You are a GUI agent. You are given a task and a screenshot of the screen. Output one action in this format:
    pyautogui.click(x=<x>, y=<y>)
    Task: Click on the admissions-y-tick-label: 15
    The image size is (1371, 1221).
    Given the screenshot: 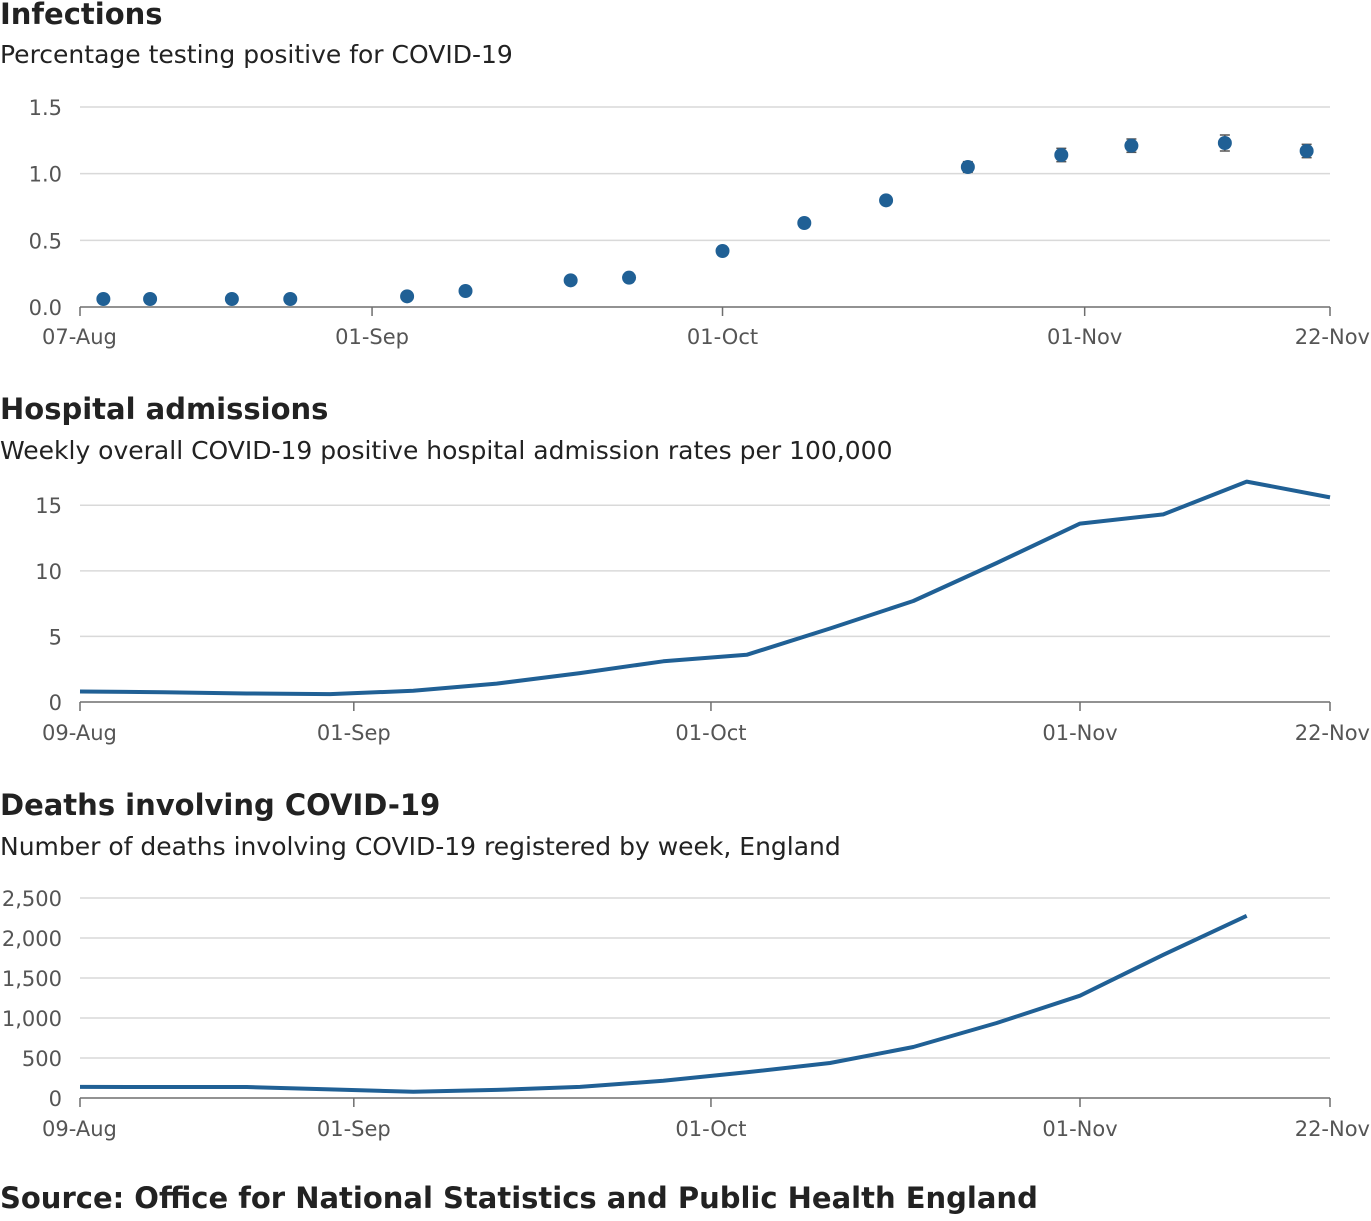 What is the action you would take?
    pyautogui.click(x=48, y=506)
    